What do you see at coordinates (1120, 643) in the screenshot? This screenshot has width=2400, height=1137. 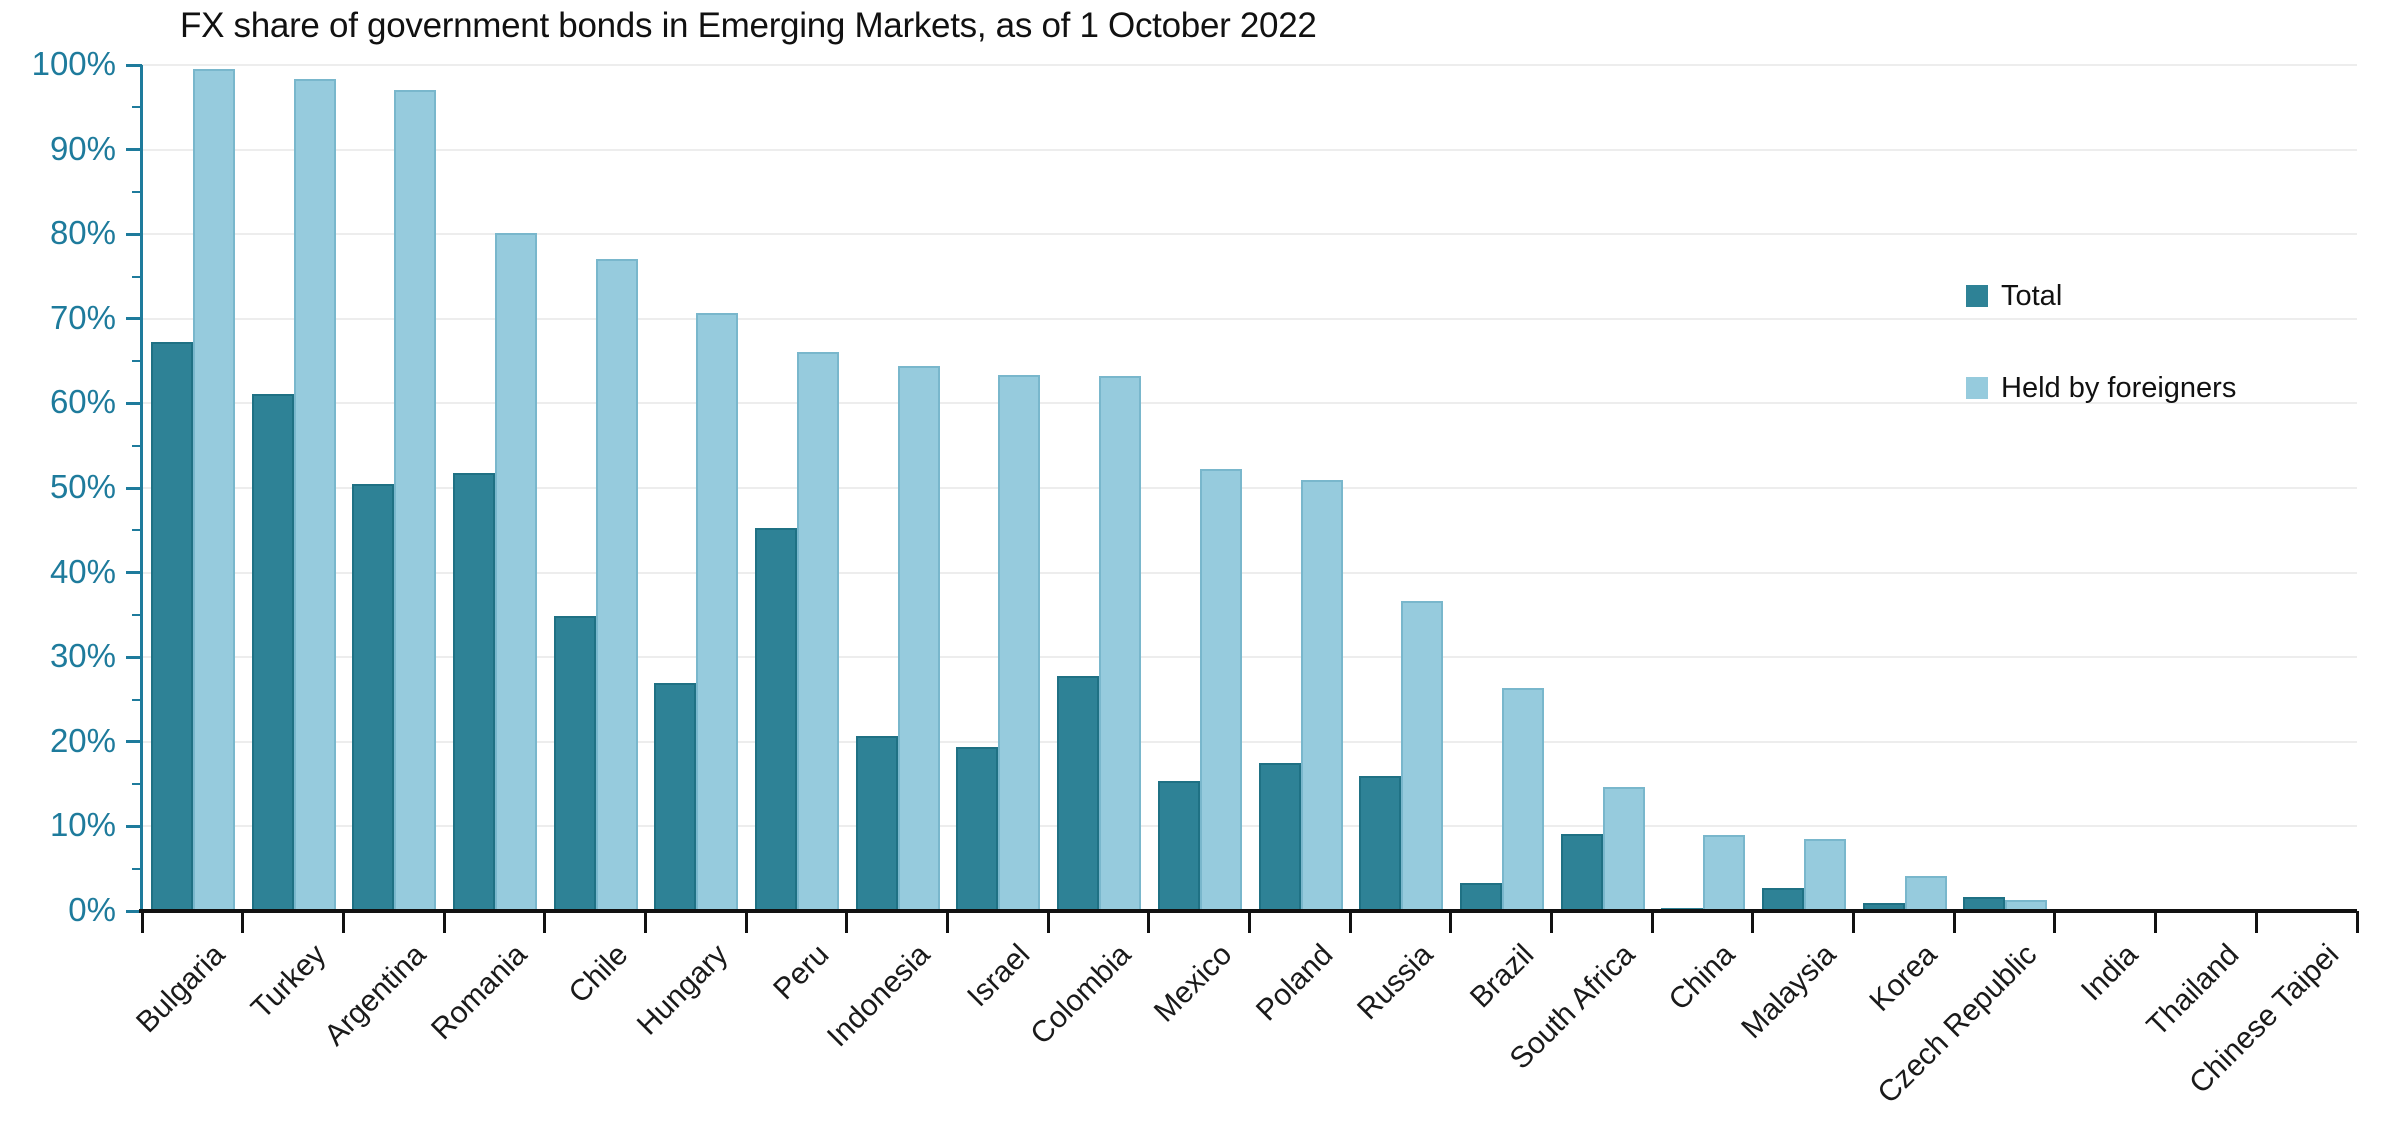 I see `bar-foreign-colombia` at bounding box center [1120, 643].